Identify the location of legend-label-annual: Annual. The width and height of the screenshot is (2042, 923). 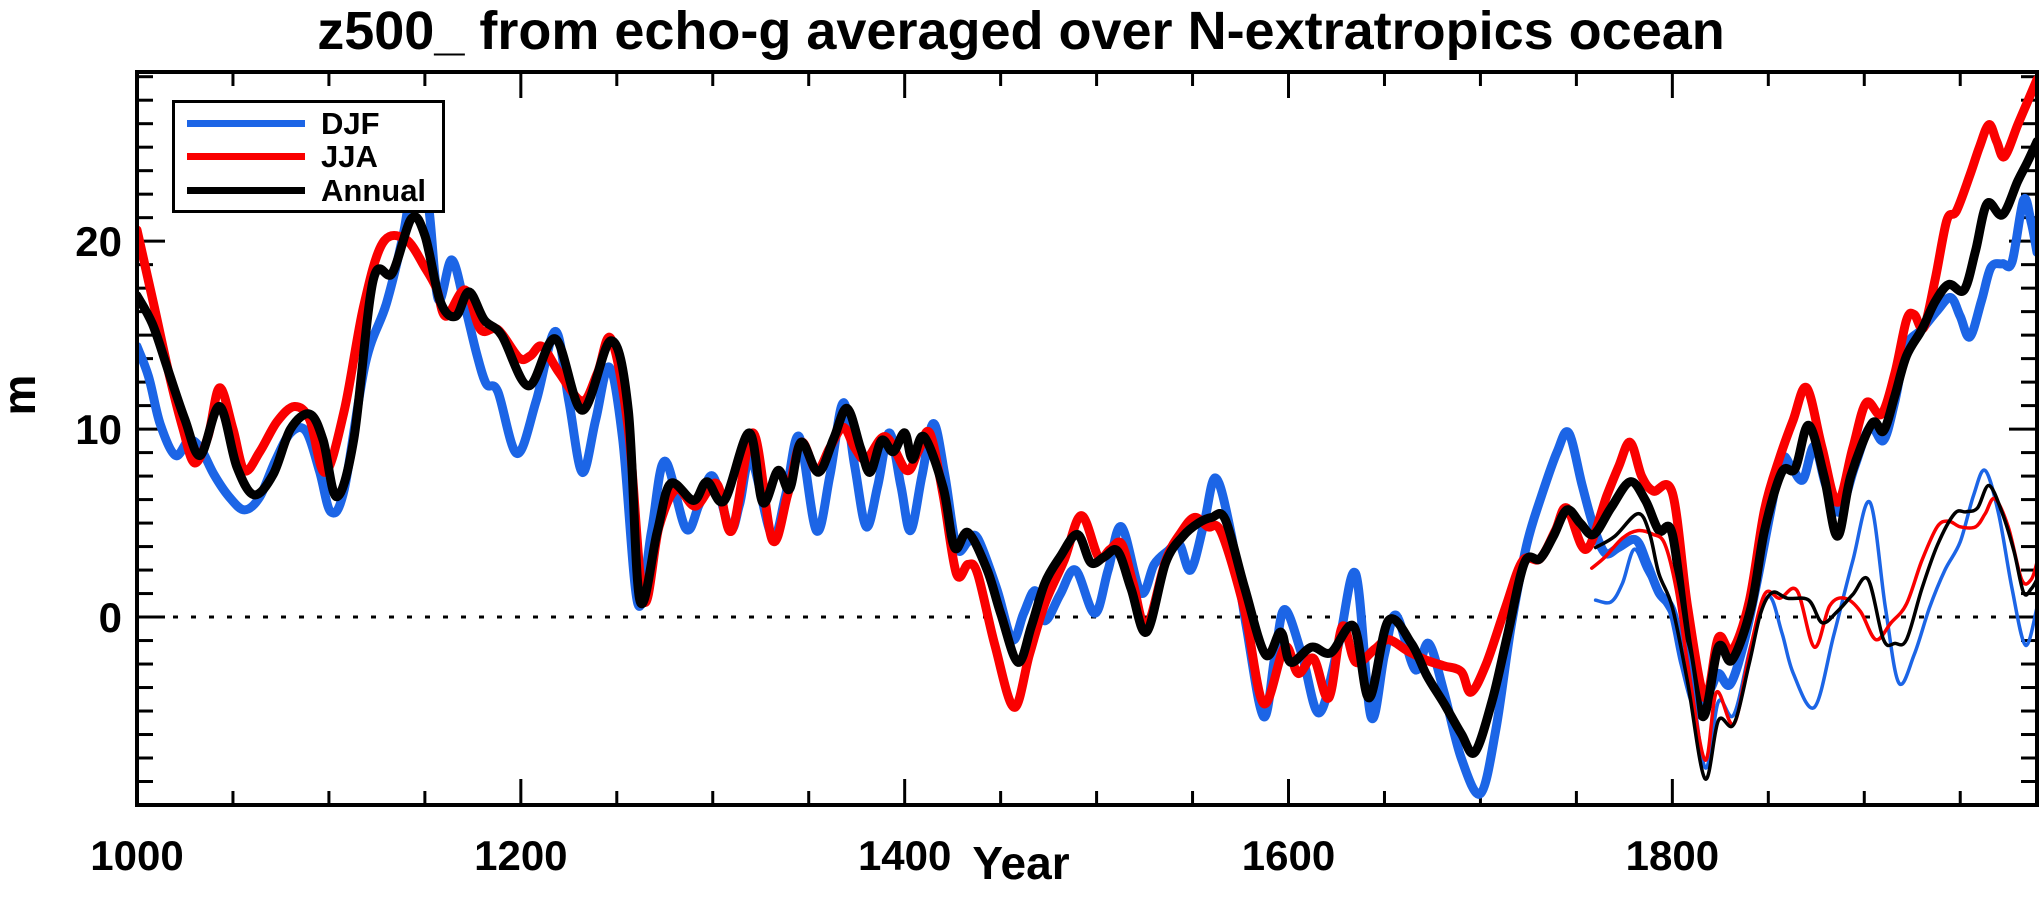
(374, 190).